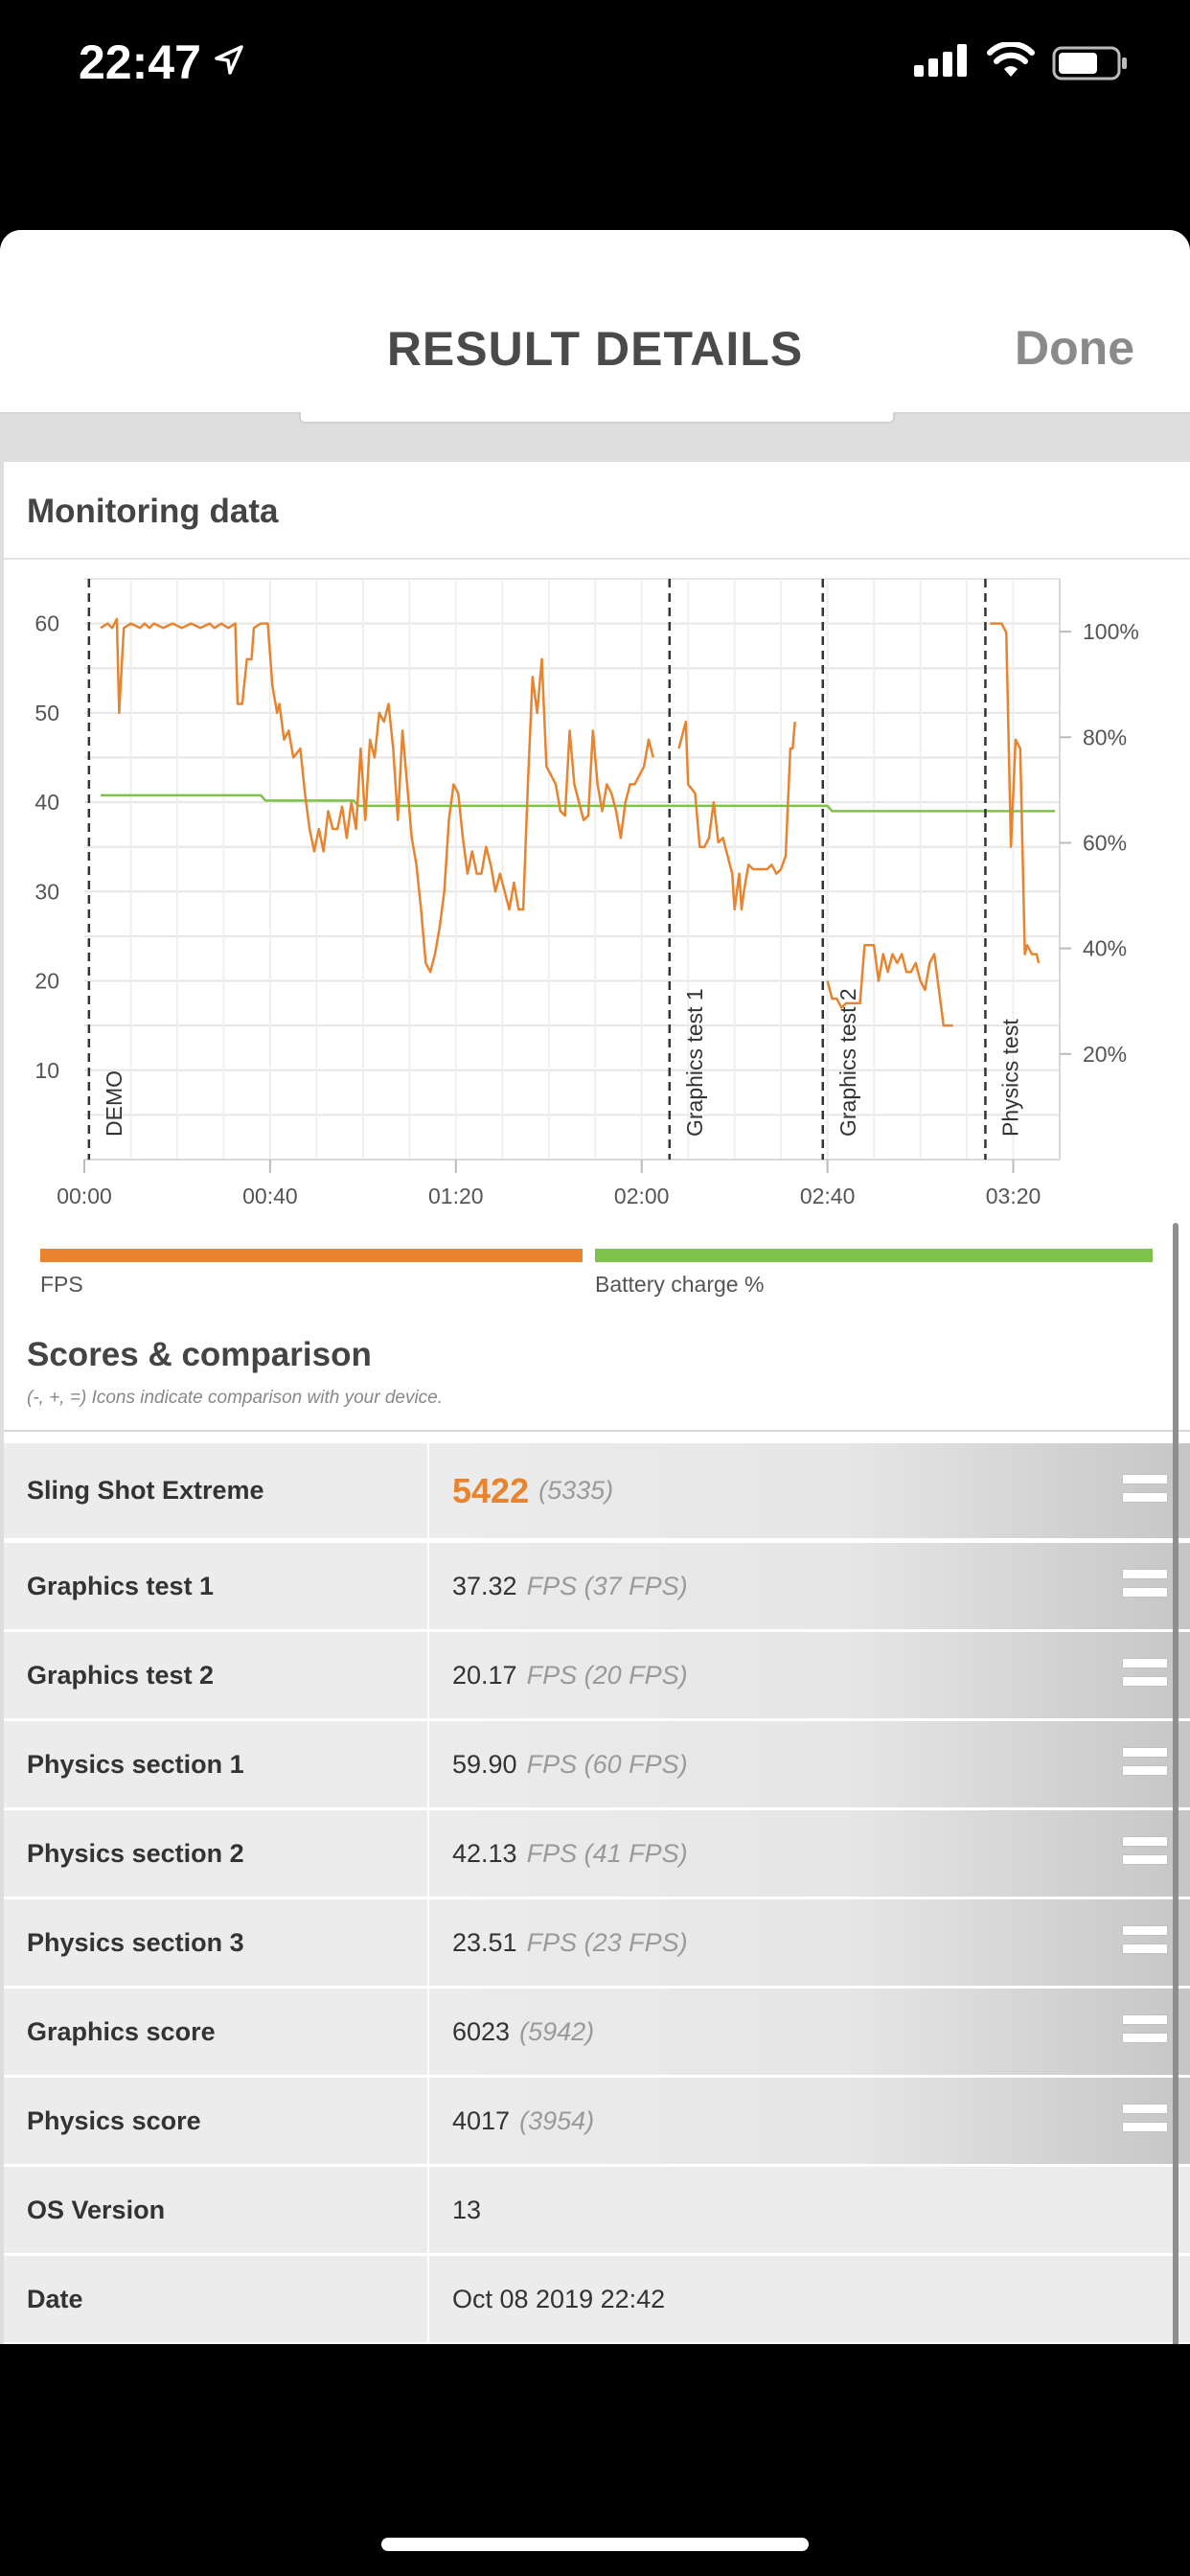 The image size is (1190, 2576). Describe the element at coordinates (47, 891) in the screenshot. I see `y-tick-label: 30` at that location.